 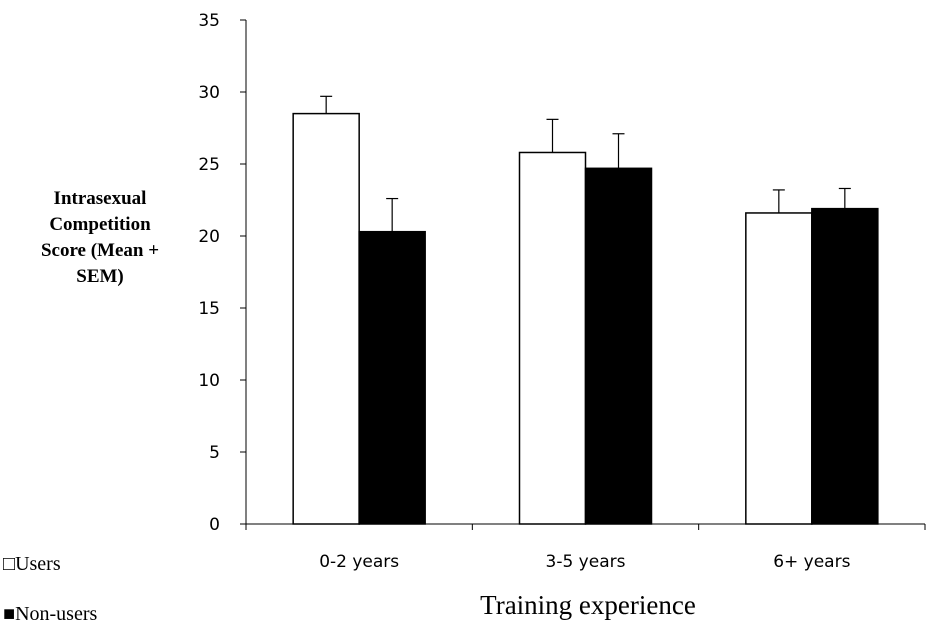 What do you see at coordinates (222, 273) in the screenshot?
I see `y-axis: 0 5 10 15 20 25 30 35` at bounding box center [222, 273].